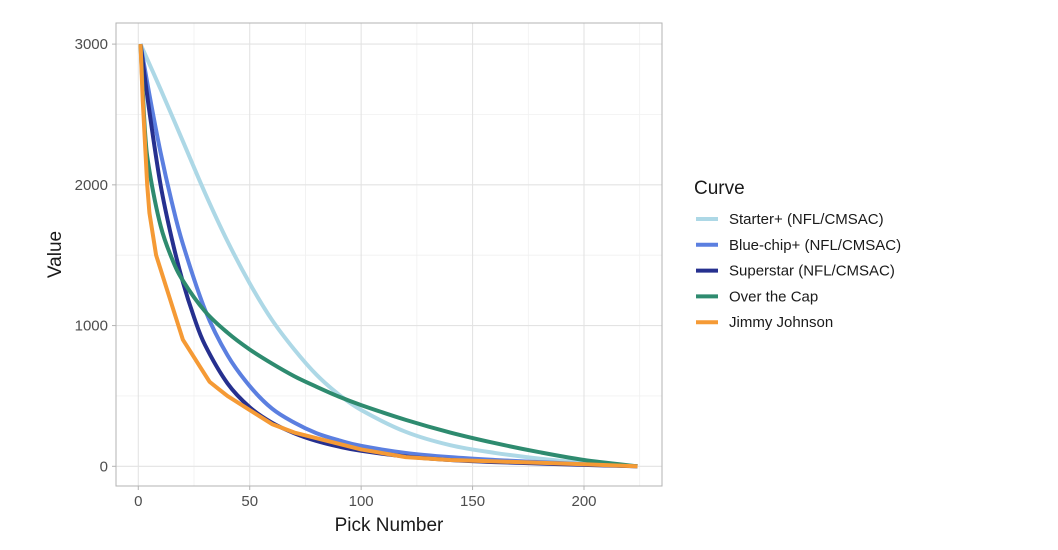 The width and height of the screenshot is (1058, 550). What do you see at coordinates (389, 525) in the screenshot?
I see `x-axis-title: Pick Number` at bounding box center [389, 525].